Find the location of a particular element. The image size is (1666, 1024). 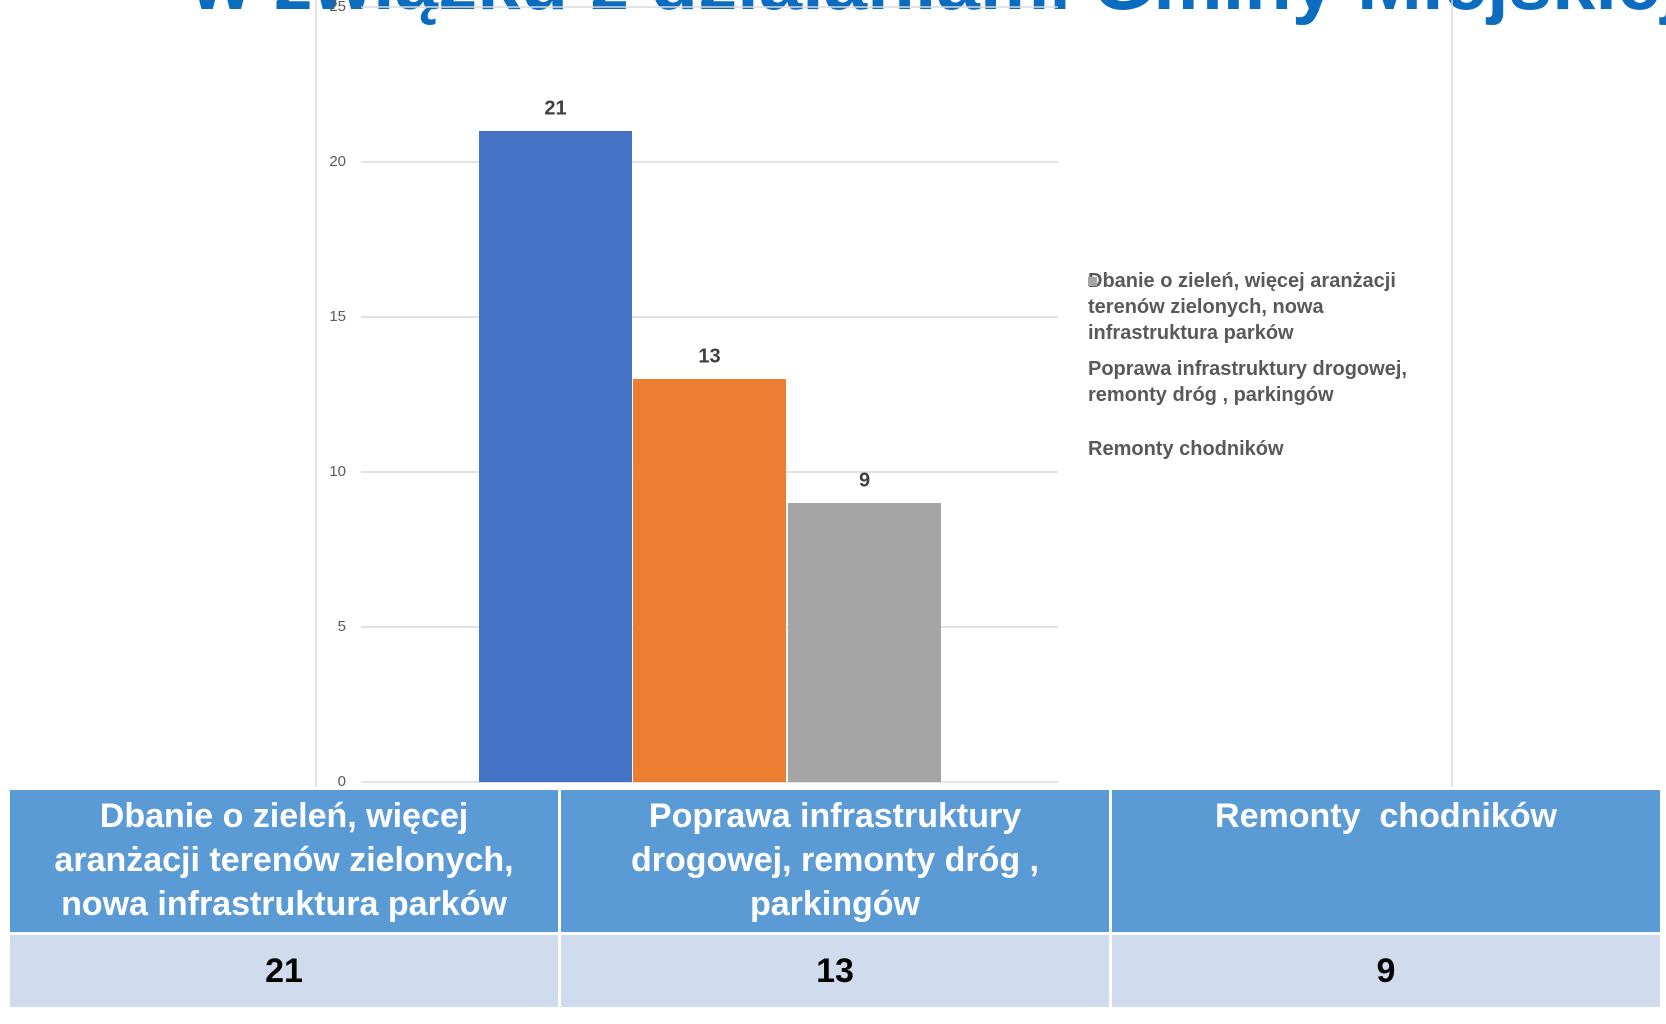

y-tick-label: 5 is located at coordinates (342, 626).